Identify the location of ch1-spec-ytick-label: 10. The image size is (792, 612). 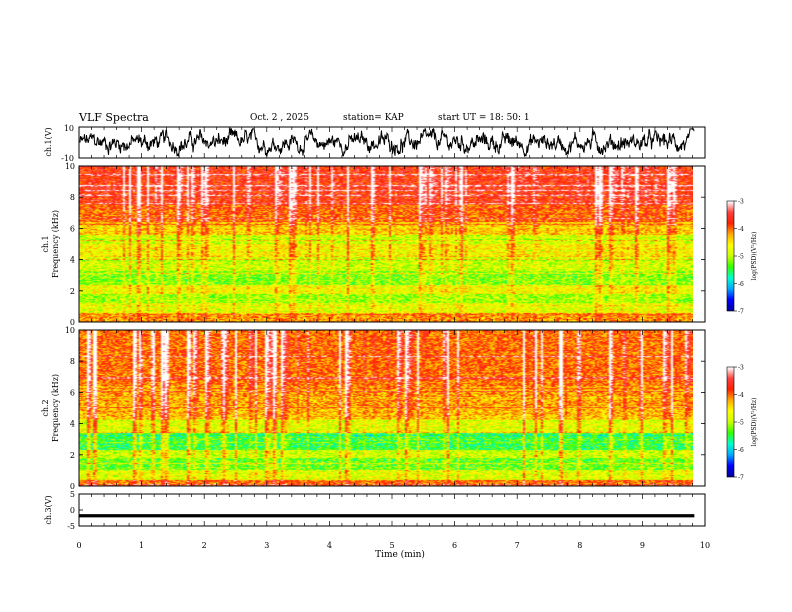
(70, 166).